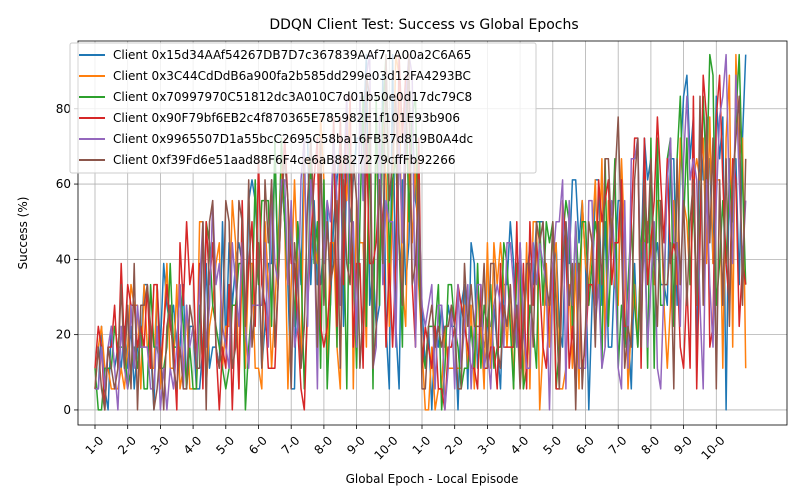 This screenshot has width=800, height=500. Describe the element at coordinates (63, 184) in the screenshot. I see `y-tick-label: 60` at that location.